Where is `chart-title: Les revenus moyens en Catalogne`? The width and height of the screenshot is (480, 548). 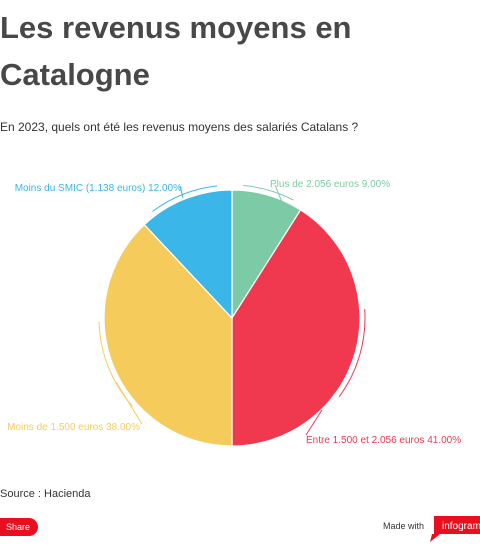
chart-title: Les revenus moyens en Catalogne is located at coordinates (176, 51).